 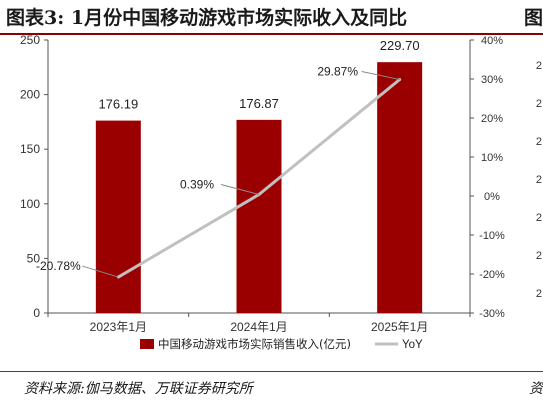 I want to click on x-tick-label: 2024年1月, so click(x=258, y=327).